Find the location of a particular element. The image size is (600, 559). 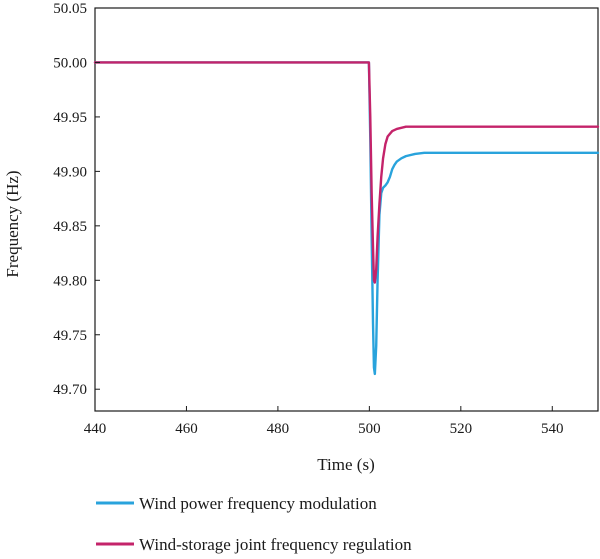

y-axis-label: Frequency (Hz) is located at coordinates (12, 223).